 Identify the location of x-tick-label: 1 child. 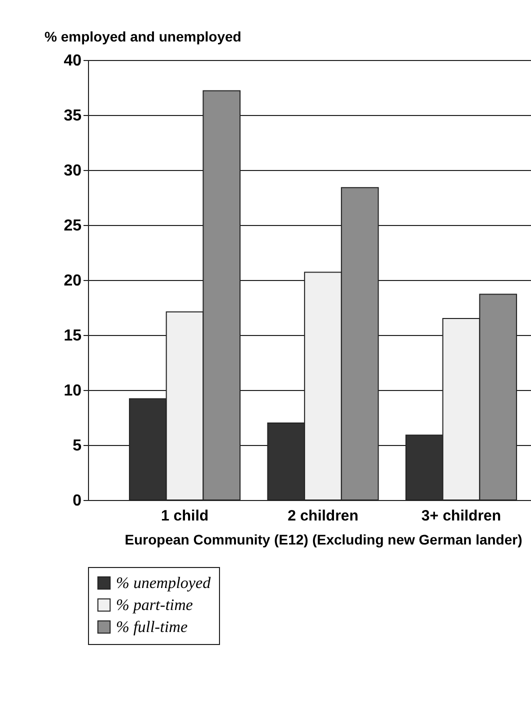
(185, 516).